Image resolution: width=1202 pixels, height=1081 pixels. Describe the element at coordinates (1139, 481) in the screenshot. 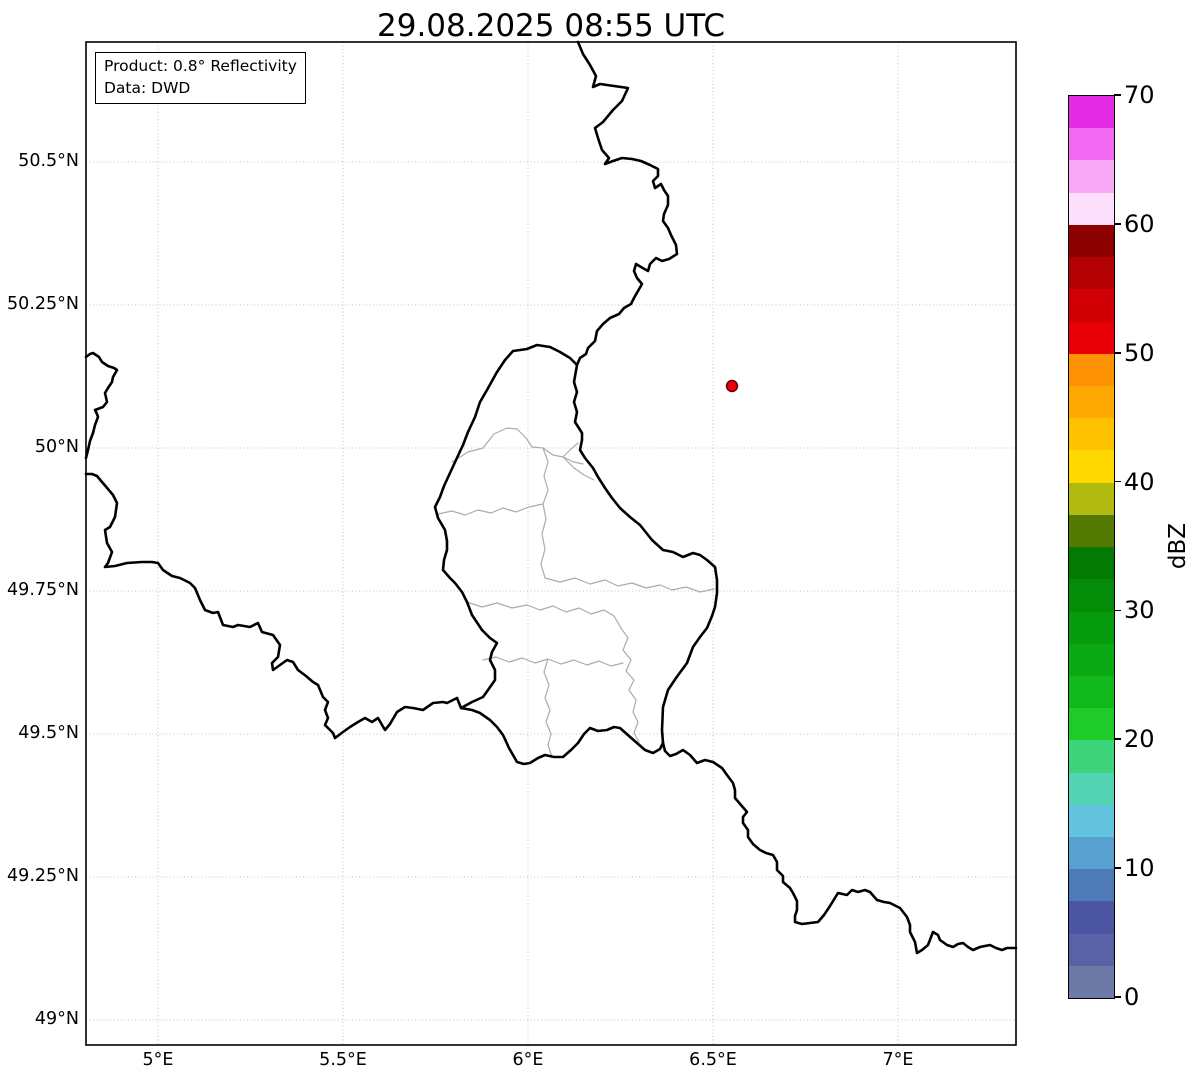

I see `colorbar-tick-label: 40` at that location.